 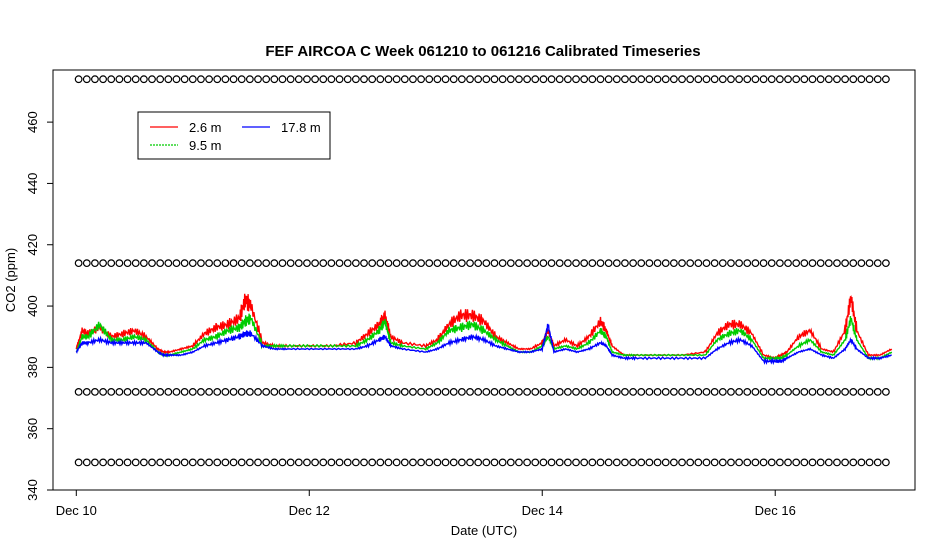 I want to click on series-line-17.8m, so click(x=483, y=344).